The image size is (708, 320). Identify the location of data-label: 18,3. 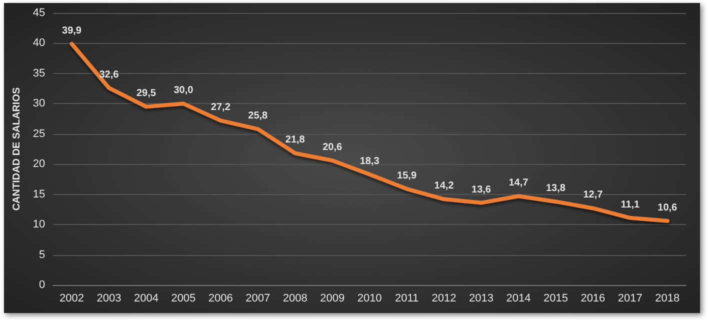
(370, 161).